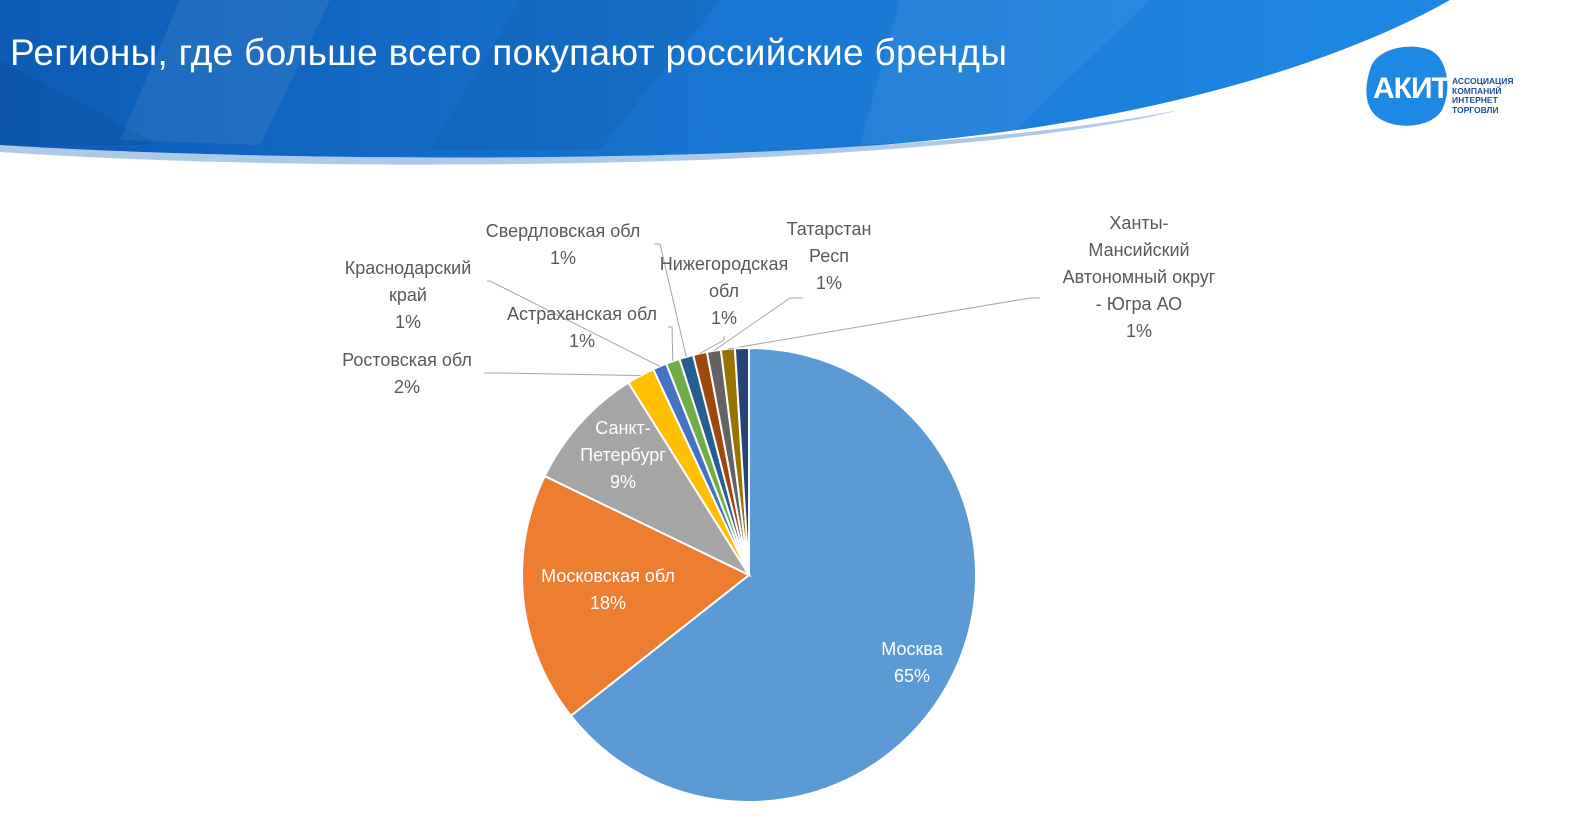 Image resolution: width=1590 pixels, height=840 pixels. Describe the element at coordinates (608, 603) in the screenshot. I see `data-label-line: 18%` at that location.